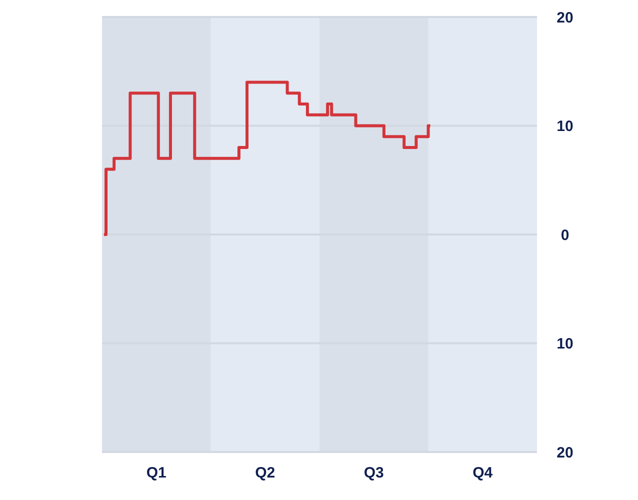  What do you see at coordinates (483, 473) in the screenshot?
I see `x-tick-label: Q4` at bounding box center [483, 473].